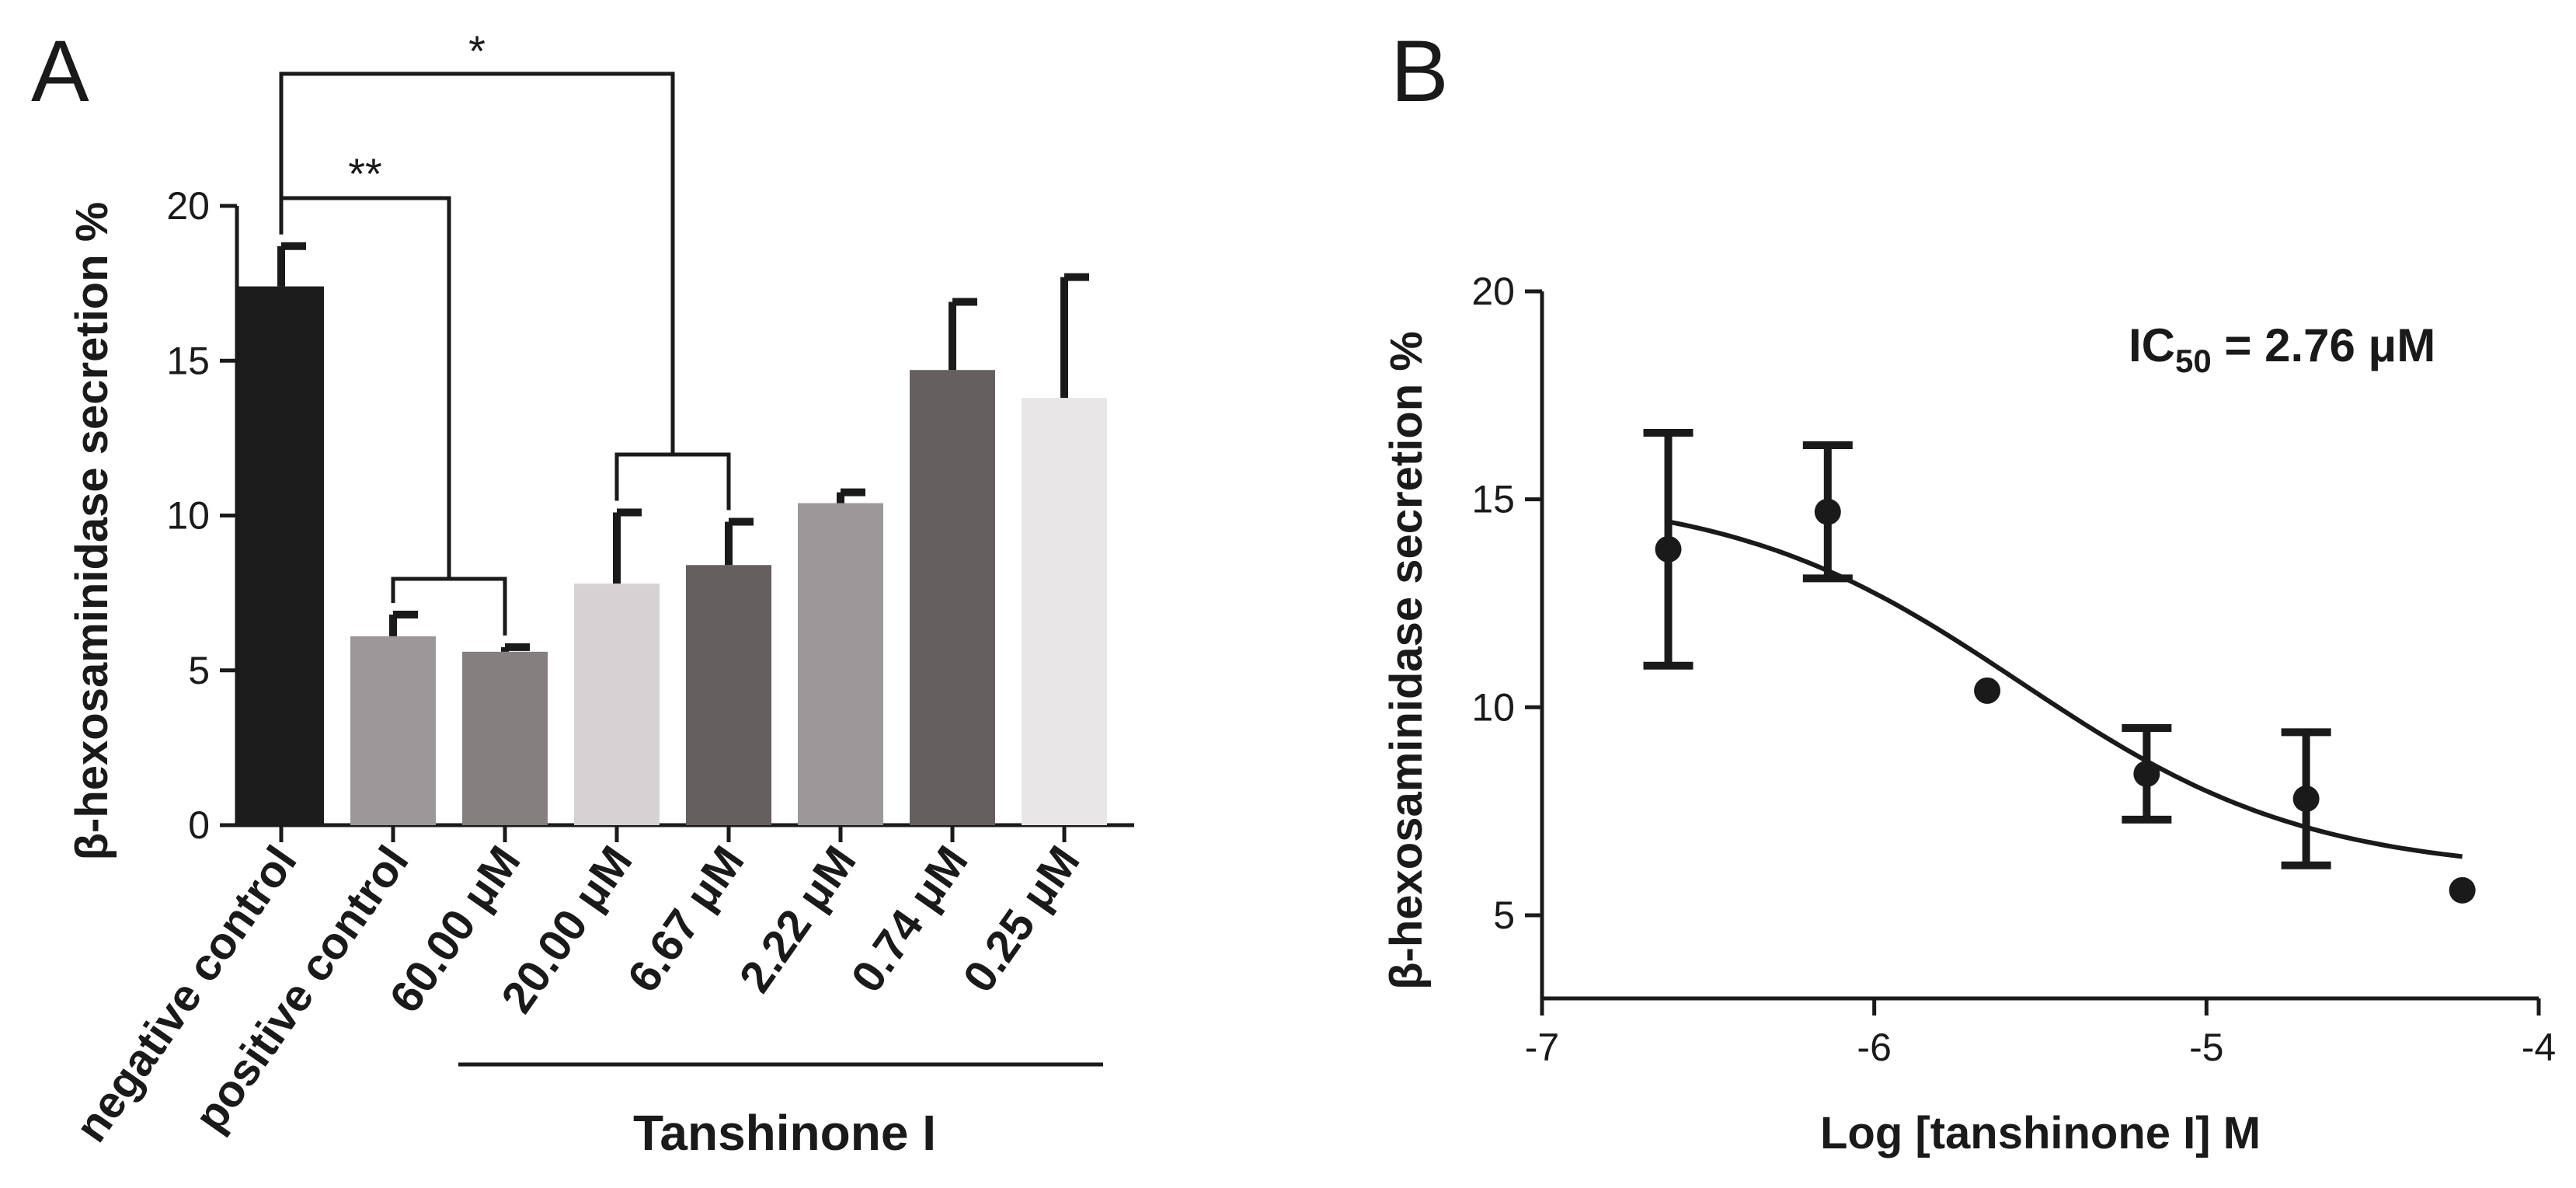 This screenshot has width=2576, height=1188. I want to click on panel-a-y-tick-label: 0, so click(199, 825).